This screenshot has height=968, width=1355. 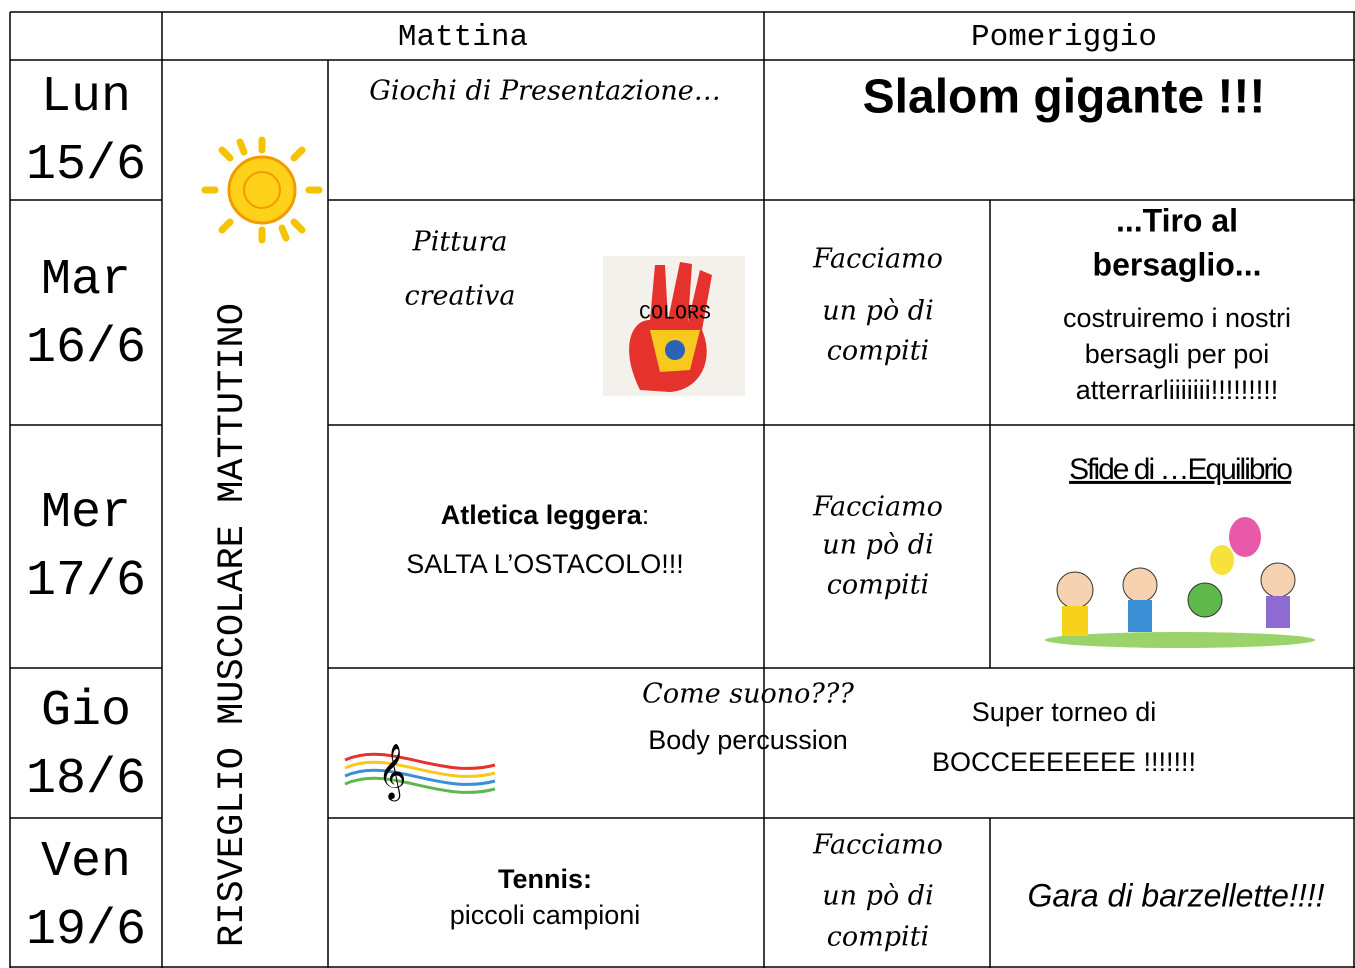 What do you see at coordinates (460, 296) in the screenshot?
I see `activity: creativa` at bounding box center [460, 296].